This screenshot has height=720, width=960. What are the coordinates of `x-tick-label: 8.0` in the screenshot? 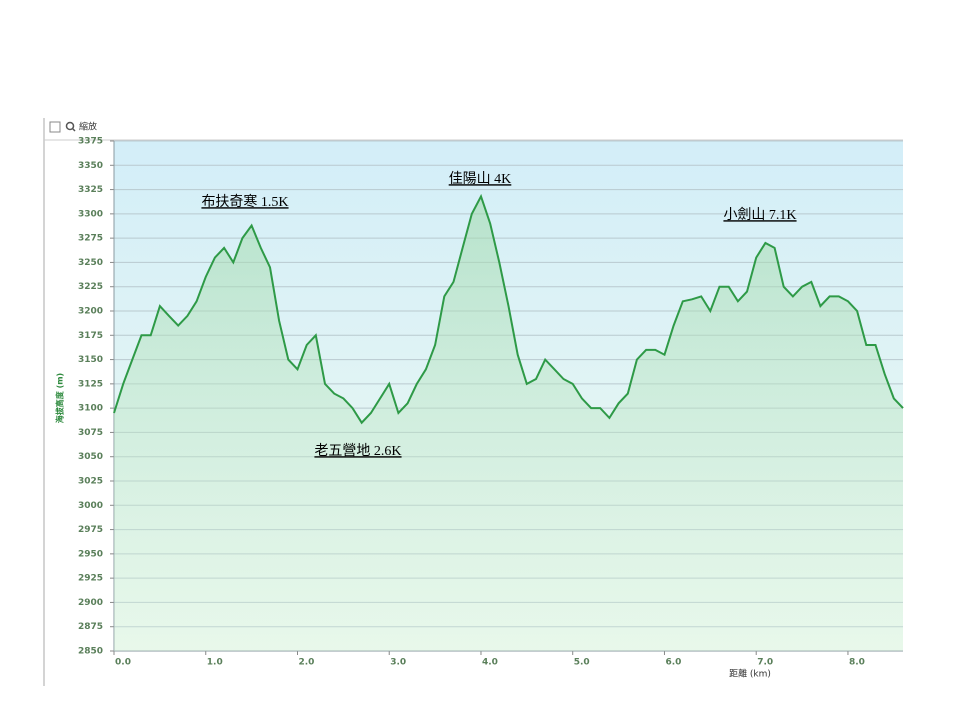 It's located at (857, 663).